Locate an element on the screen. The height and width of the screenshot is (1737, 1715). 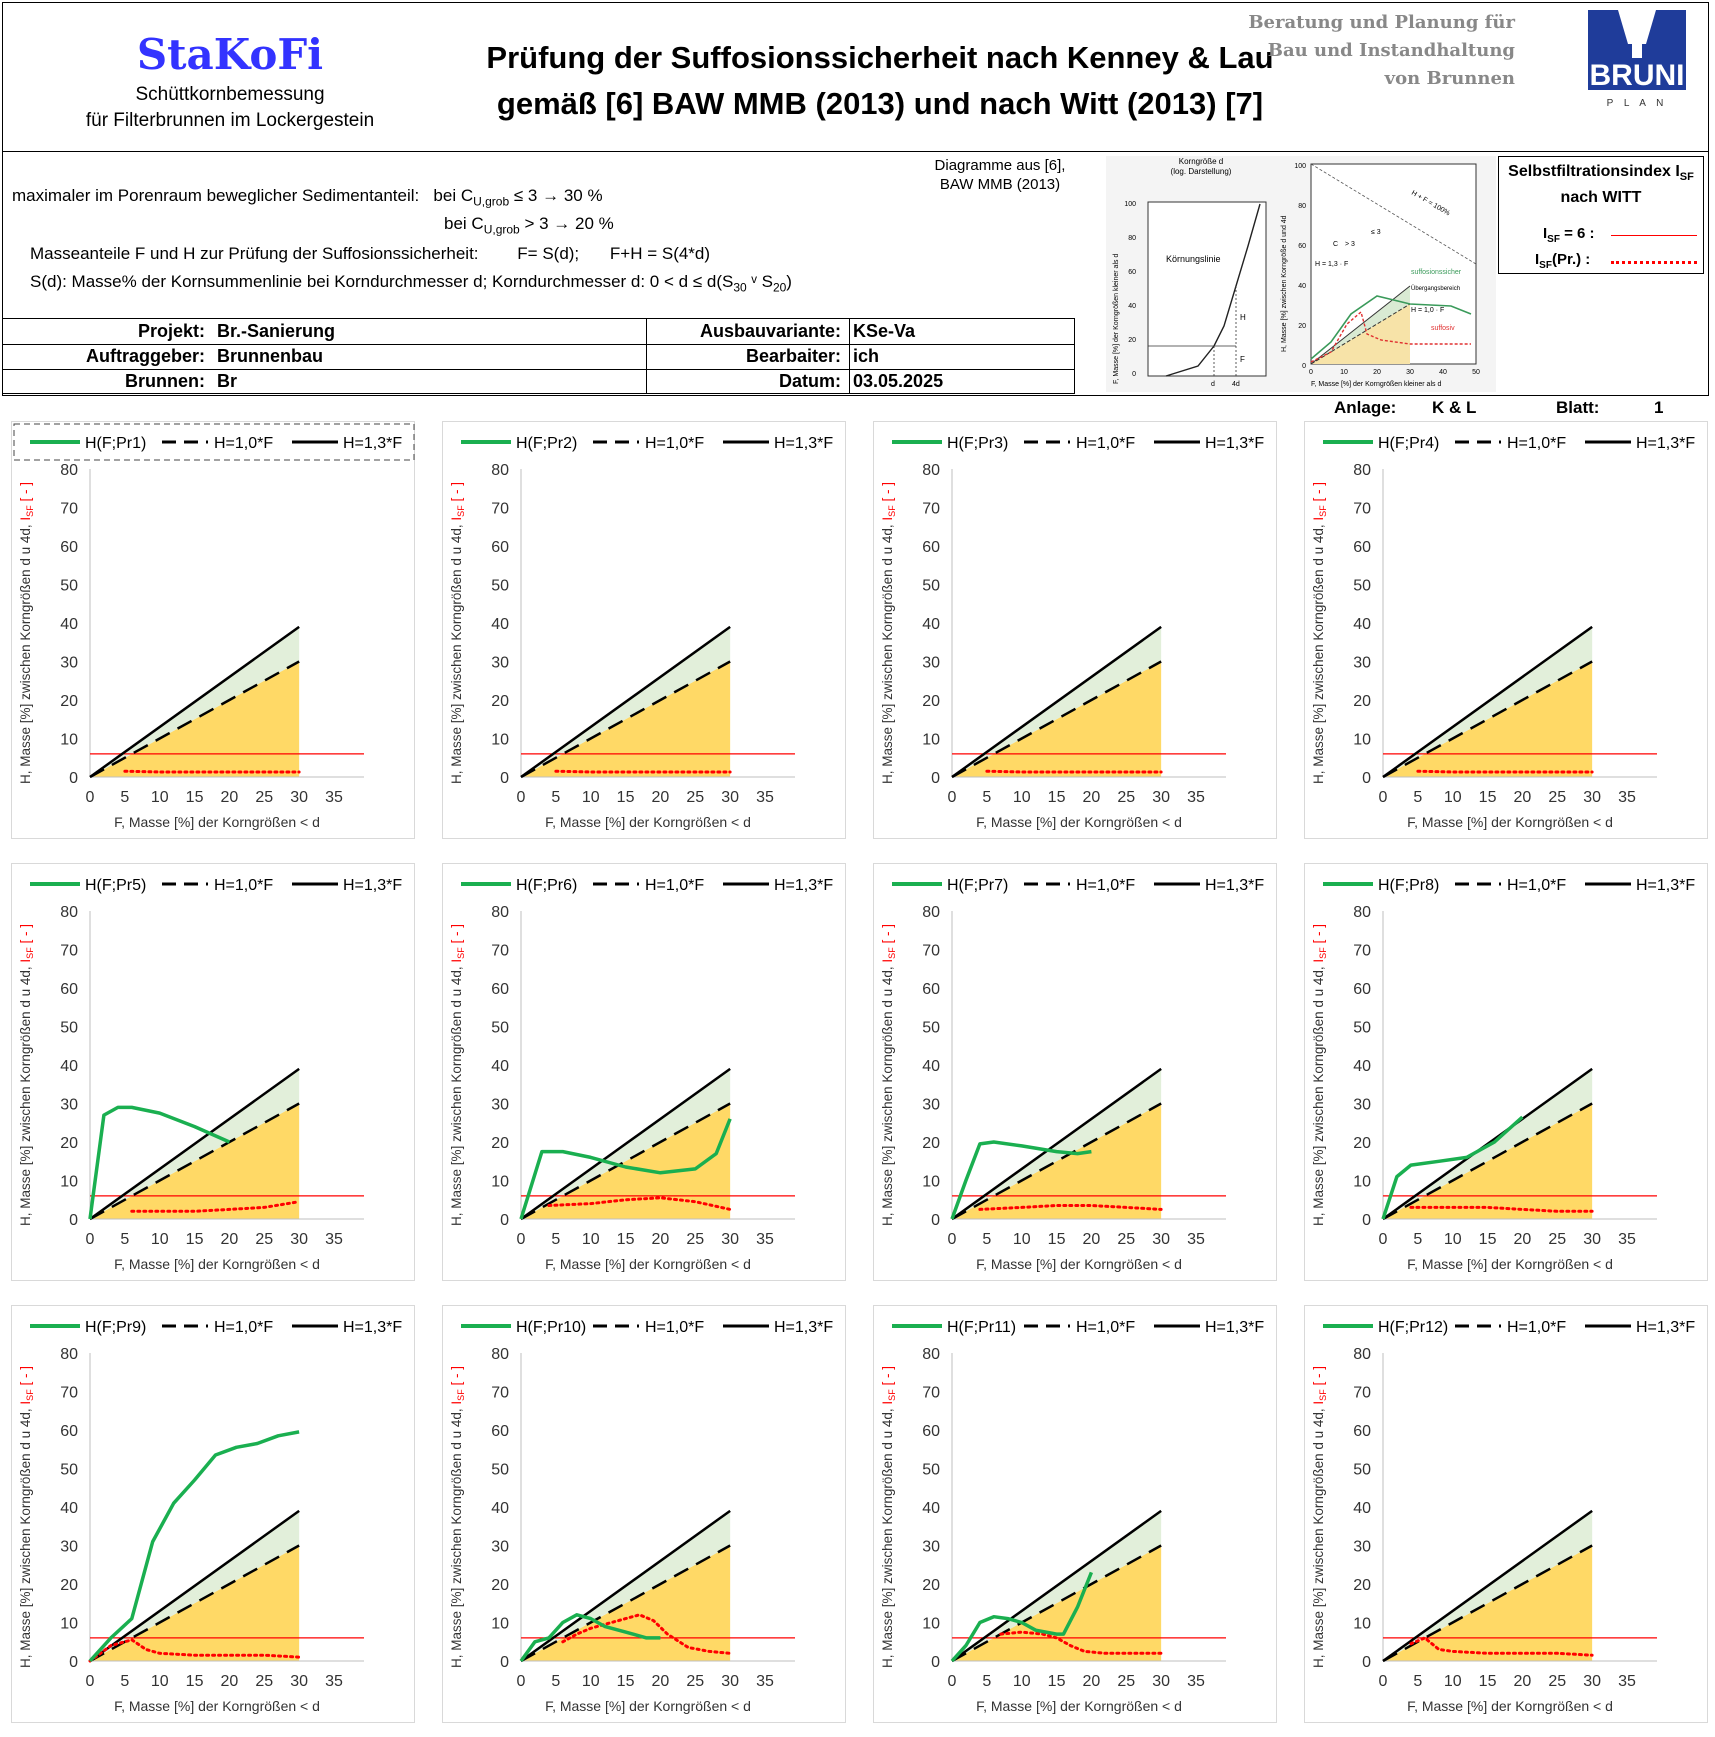
datum-value: 03.05.2025 is located at coordinates (898, 381).